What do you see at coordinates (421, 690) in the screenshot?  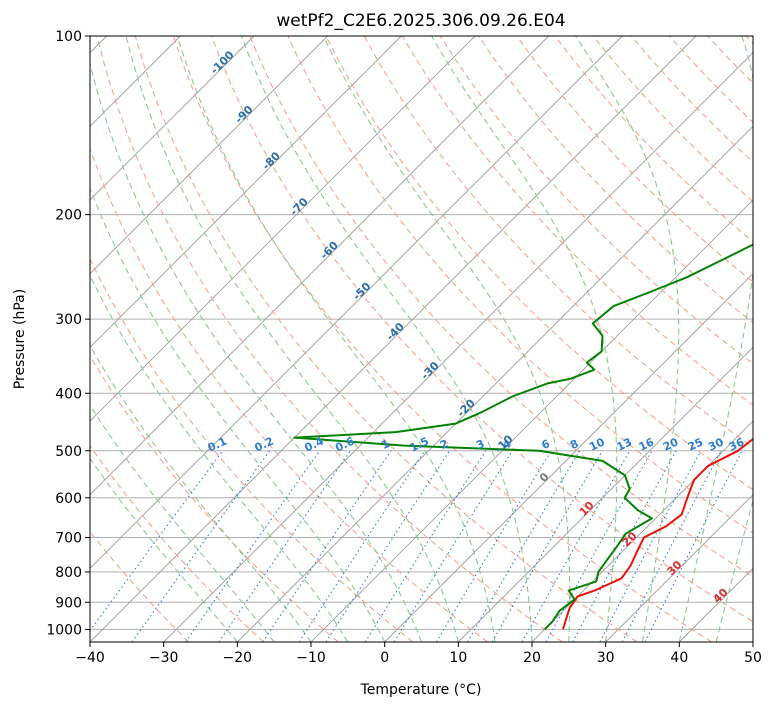 I see `x-axis-label: Temperature (°C)` at bounding box center [421, 690].